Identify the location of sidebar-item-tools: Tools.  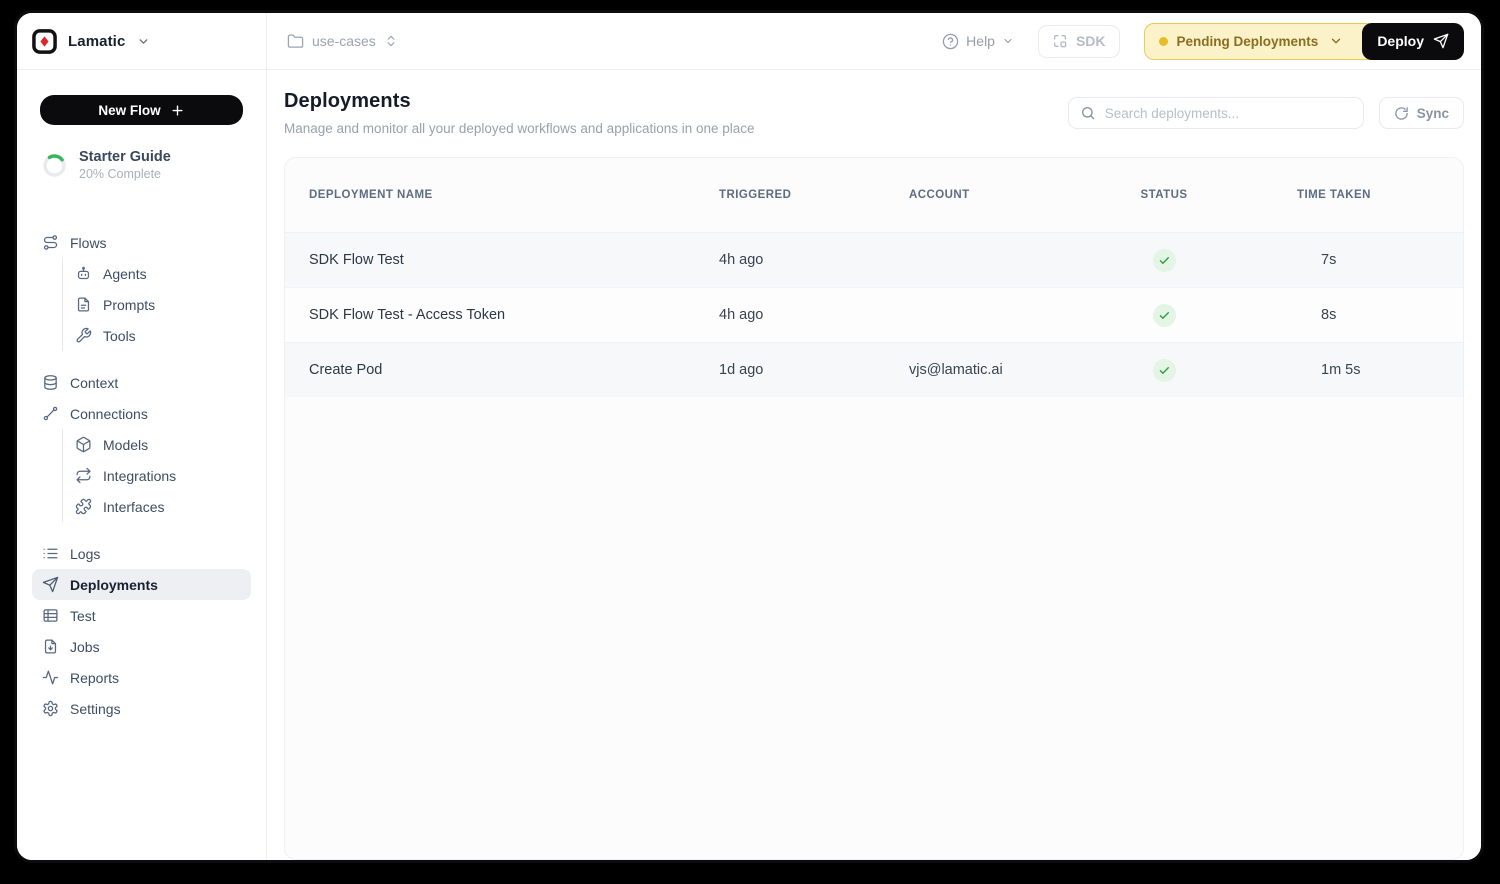
(157, 335).